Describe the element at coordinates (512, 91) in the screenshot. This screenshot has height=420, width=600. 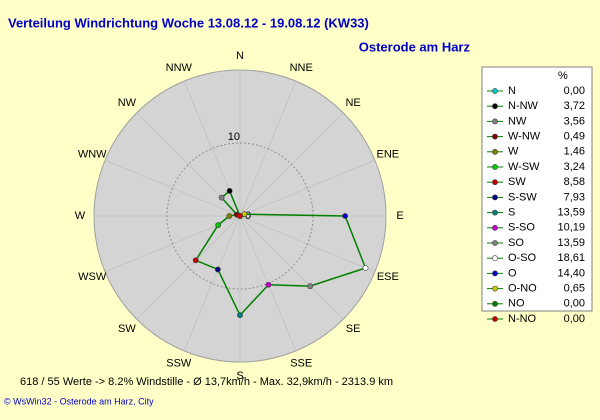
I see `legend-label: N` at that location.